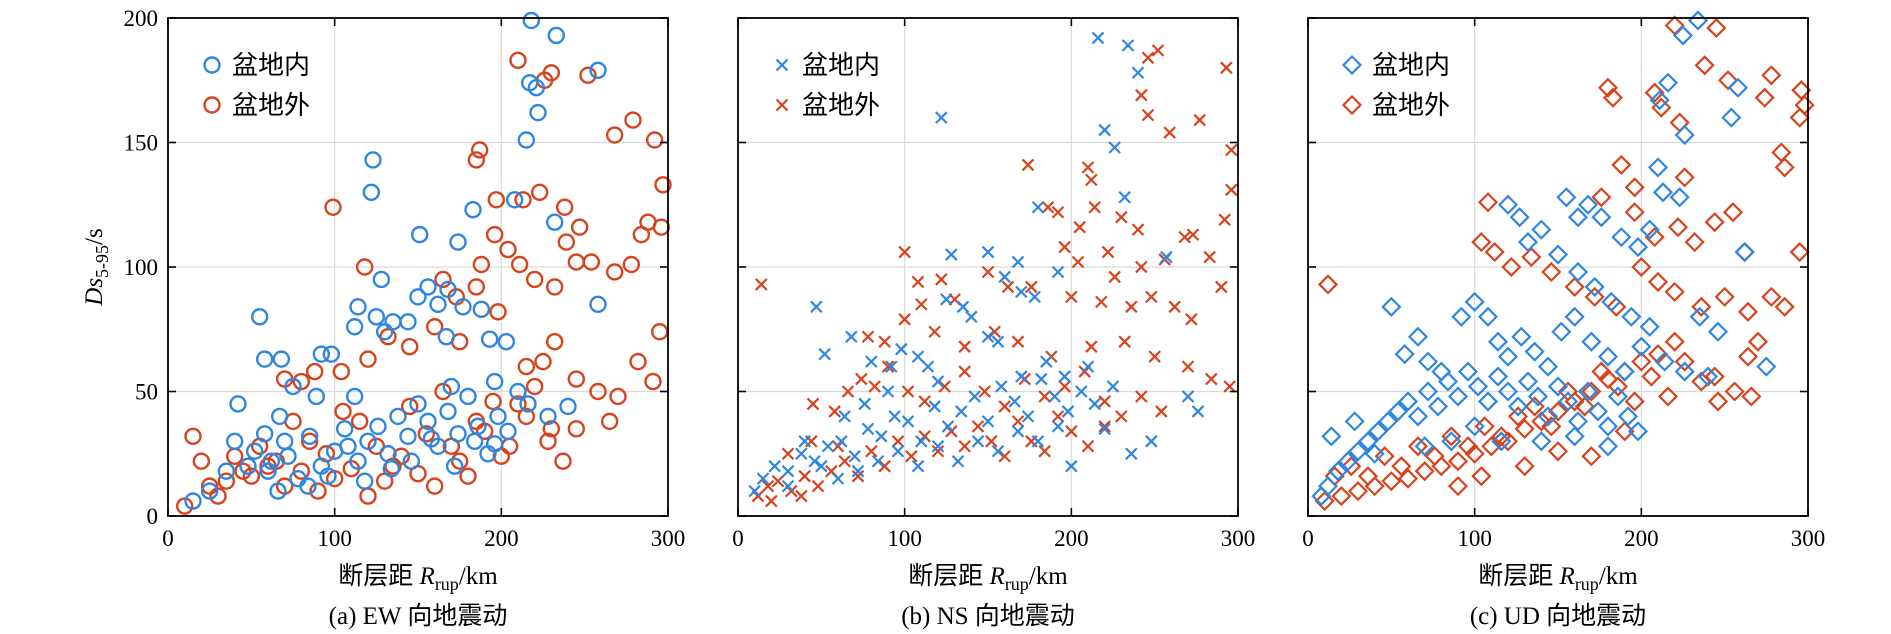  I want to click on y-tick-label: 100, so click(141, 267).